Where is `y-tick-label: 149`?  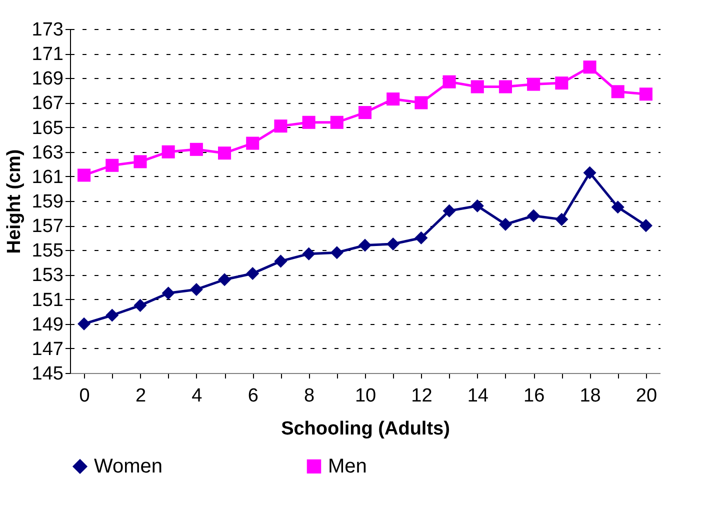 y-tick-label: 149 is located at coordinates (48, 325).